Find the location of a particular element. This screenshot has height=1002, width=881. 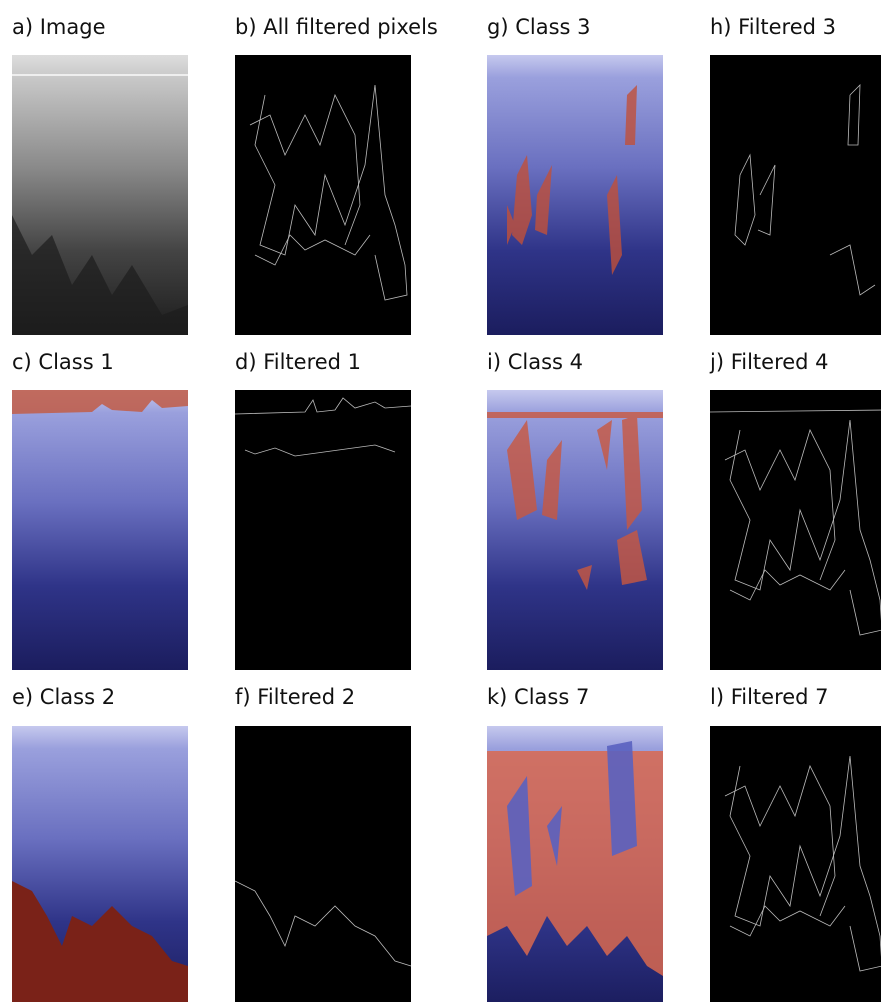

panel-title: c) Class 1 is located at coordinates (63, 362).